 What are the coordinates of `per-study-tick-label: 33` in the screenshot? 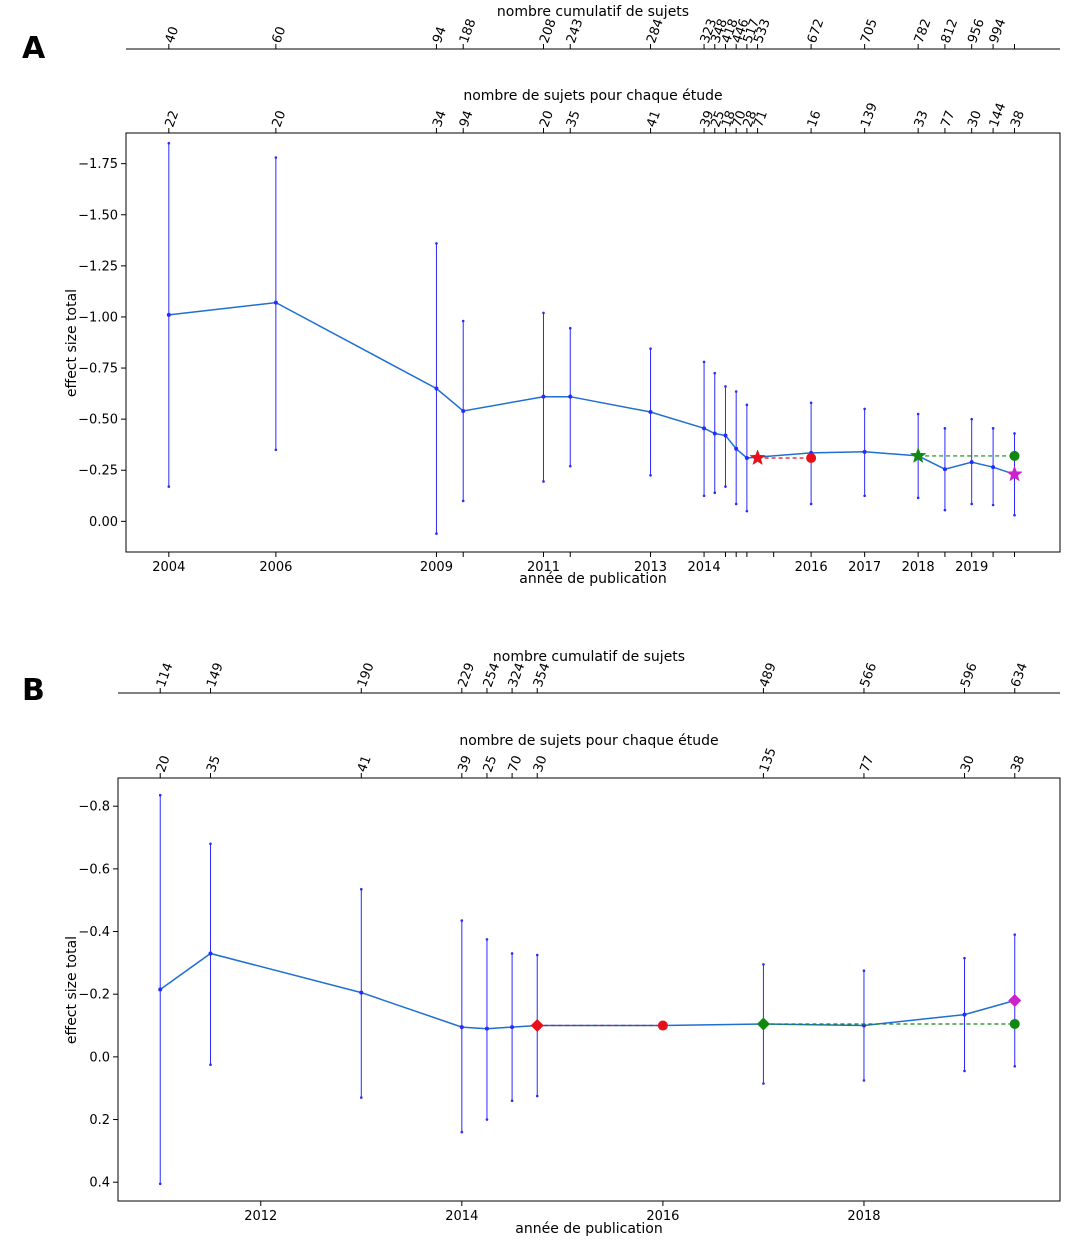 It's located at (922, 119).